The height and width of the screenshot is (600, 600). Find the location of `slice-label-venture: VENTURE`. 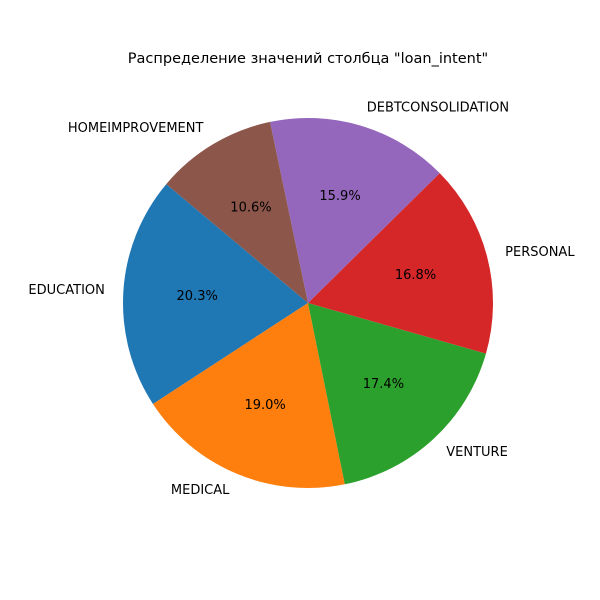

slice-label-venture: VENTURE is located at coordinates (477, 452).